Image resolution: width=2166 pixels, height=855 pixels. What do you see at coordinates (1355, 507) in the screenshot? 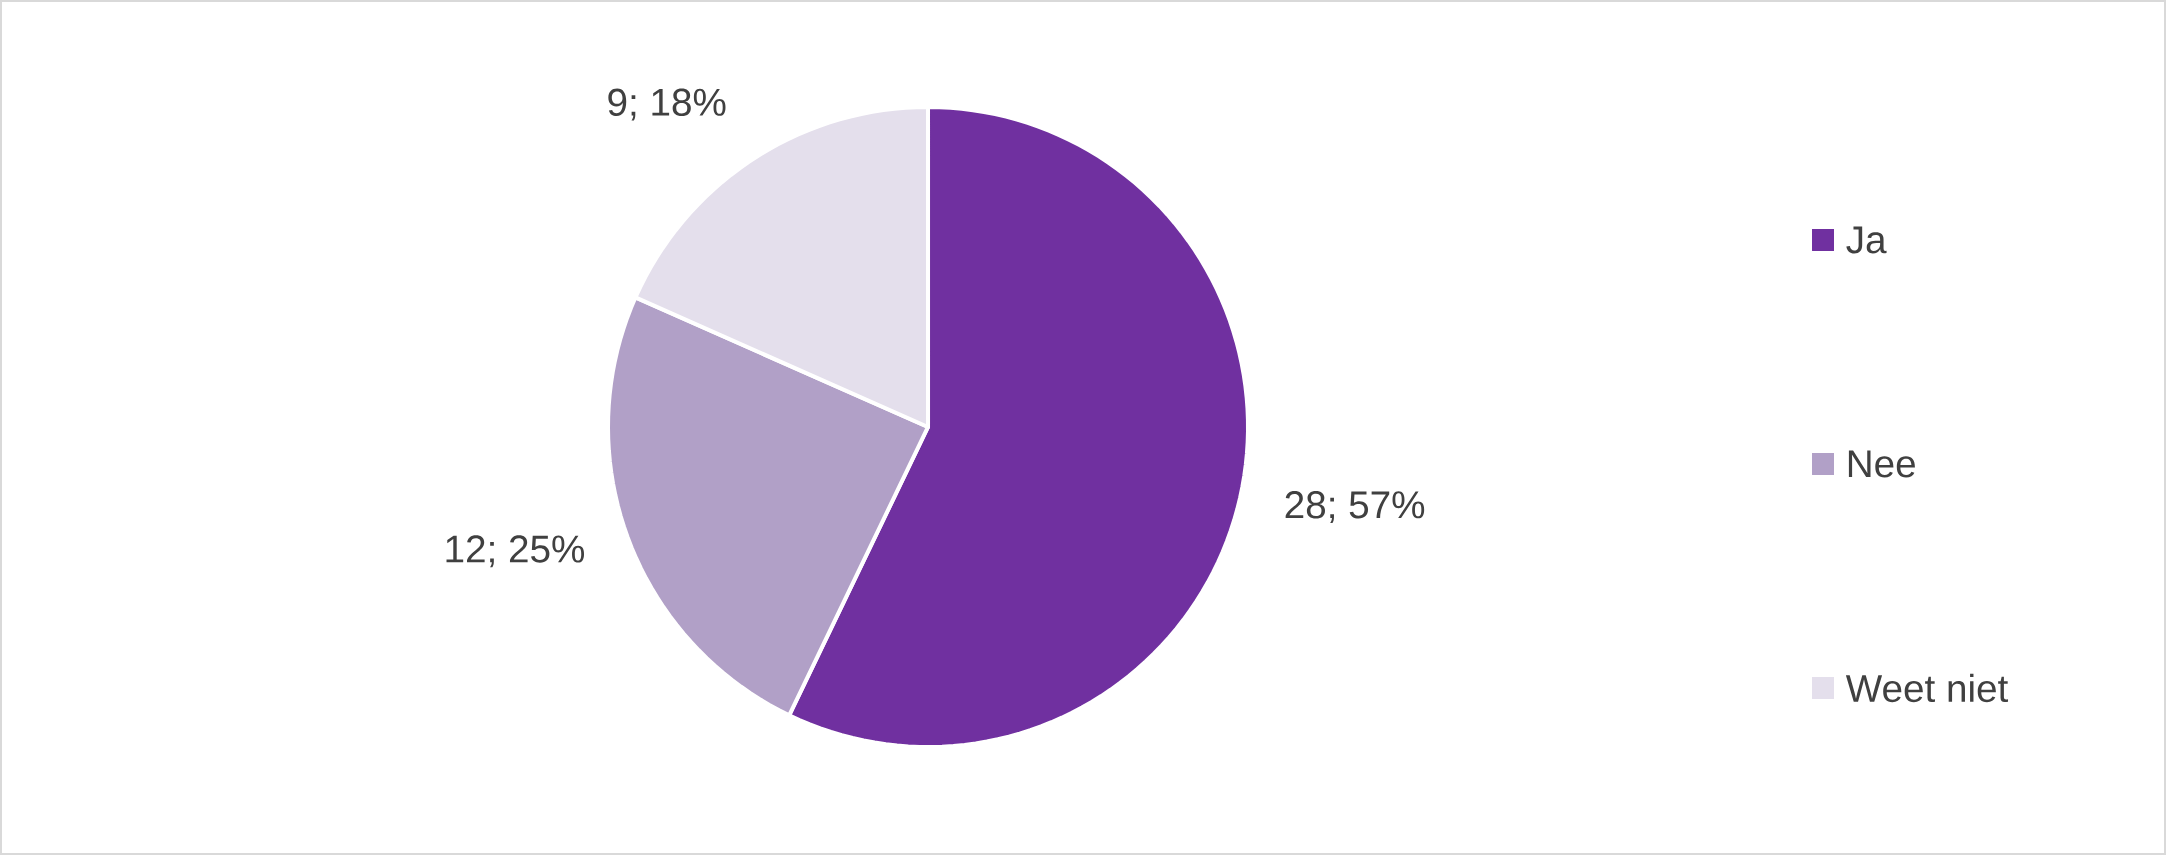
I see `data-label: 28; 57%` at bounding box center [1355, 507].